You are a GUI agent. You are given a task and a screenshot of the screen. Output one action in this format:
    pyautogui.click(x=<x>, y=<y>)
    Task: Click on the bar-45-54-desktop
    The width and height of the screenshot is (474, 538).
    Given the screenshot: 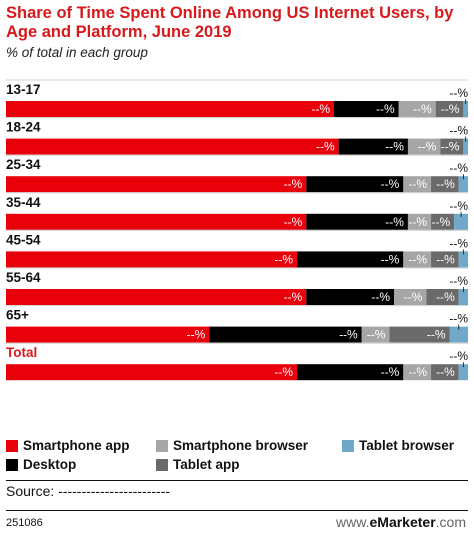 What is the action you would take?
    pyautogui.click(x=350, y=259)
    